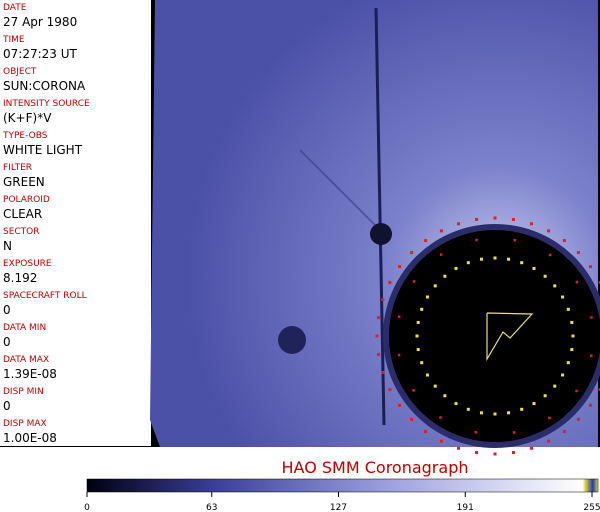 The image size is (600, 512). Describe the element at coordinates (15, 8) in the screenshot. I see `field-label: DATE` at that location.